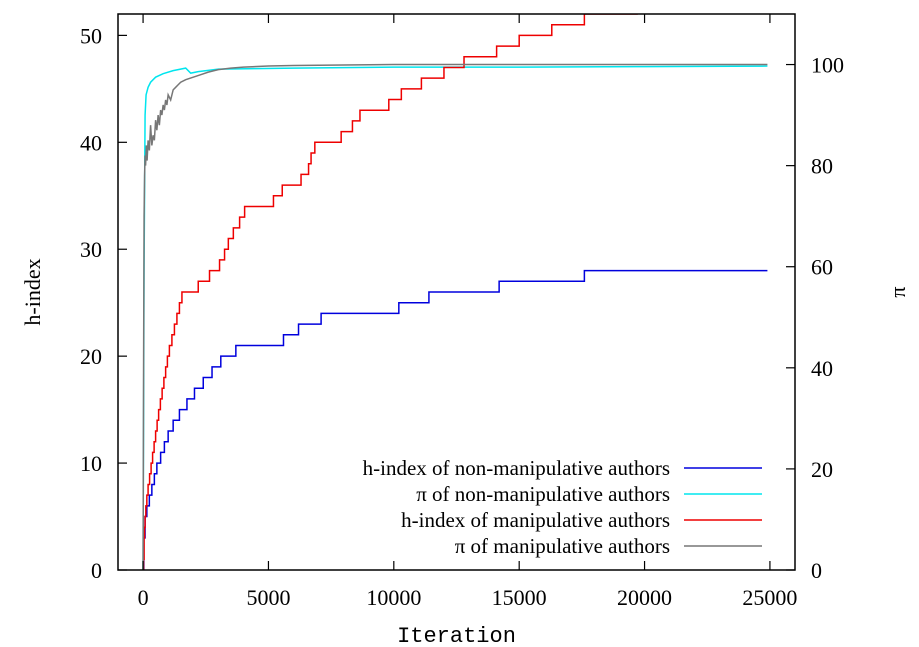 This screenshot has width=919, height=647. What do you see at coordinates (822, 267) in the screenshot?
I see `y2-tick-label: 60` at bounding box center [822, 267].